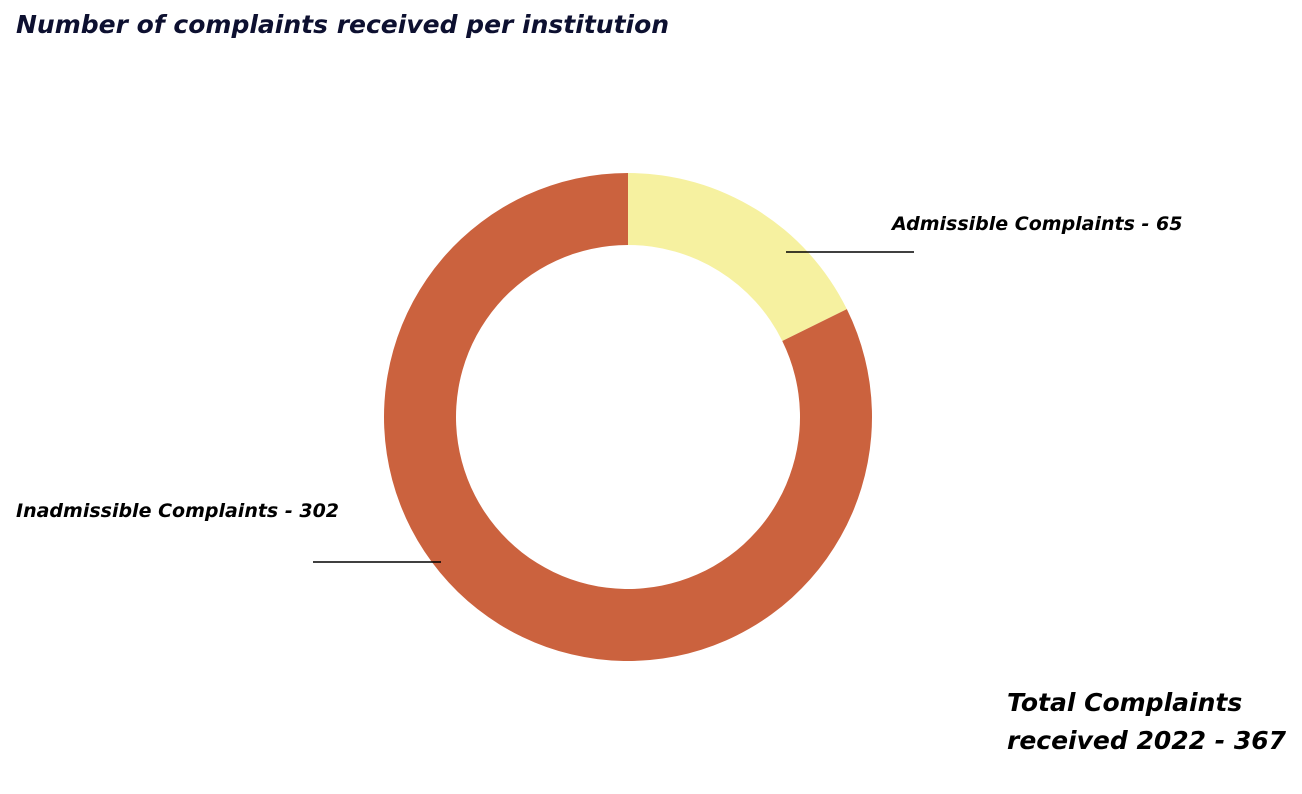 The width and height of the screenshot is (1302, 794). Describe the element at coordinates (737, 257) in the screenshot. I see `admissible-slice` at that location.